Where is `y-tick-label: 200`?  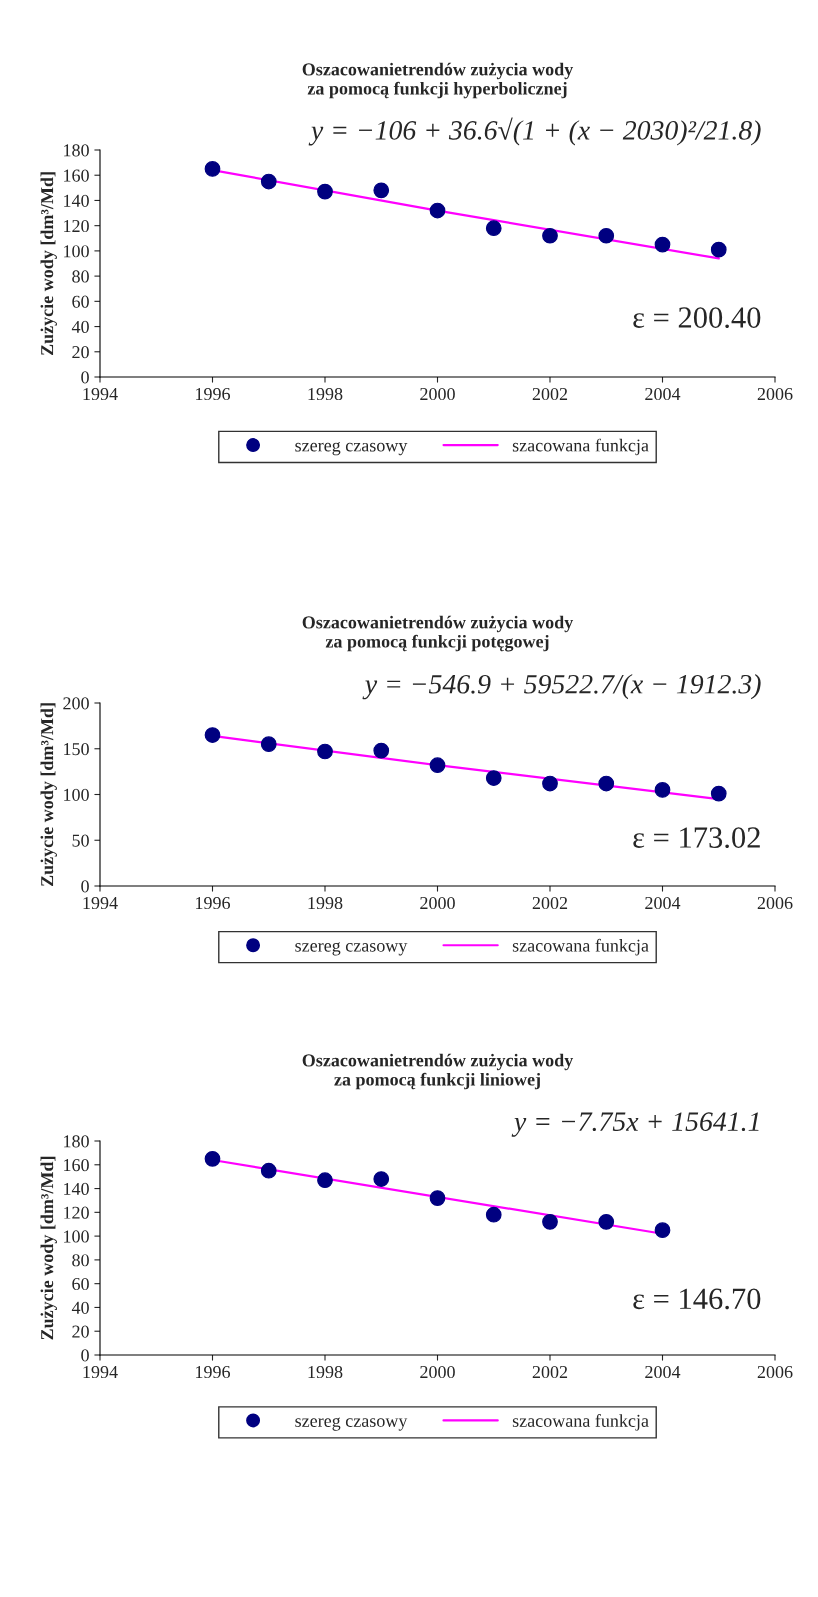
y-tick-label: 200 is located at coordinates (76, 703).